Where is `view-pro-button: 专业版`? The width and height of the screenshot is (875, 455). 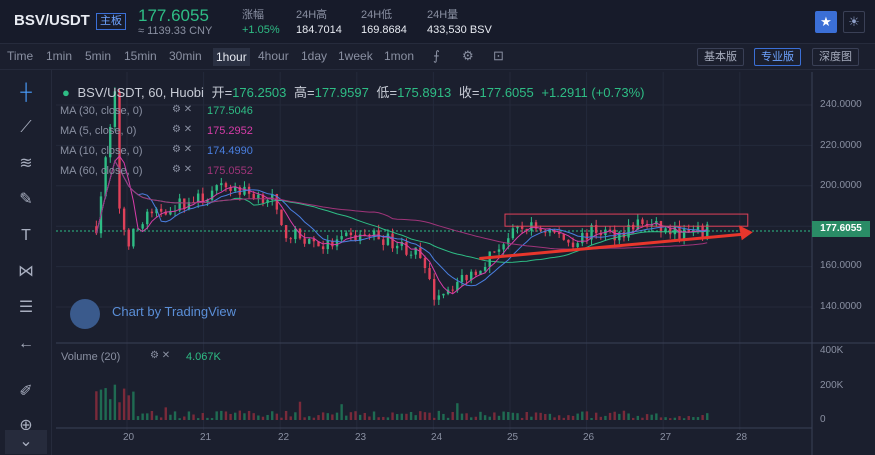 view-pro-button: 专业版 is located at coordinates (777, 57).